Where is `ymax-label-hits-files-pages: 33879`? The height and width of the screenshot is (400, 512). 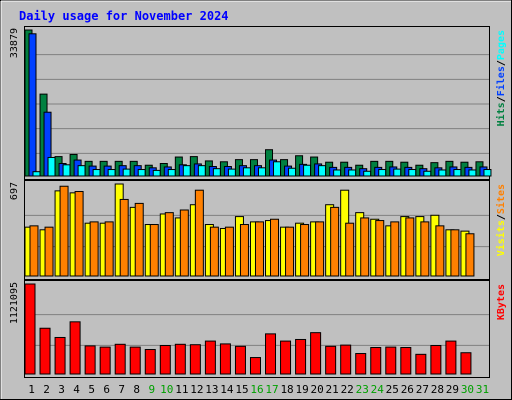
ymax-label-hits-files-pages: 33879 is located at coordinates (14, 43).